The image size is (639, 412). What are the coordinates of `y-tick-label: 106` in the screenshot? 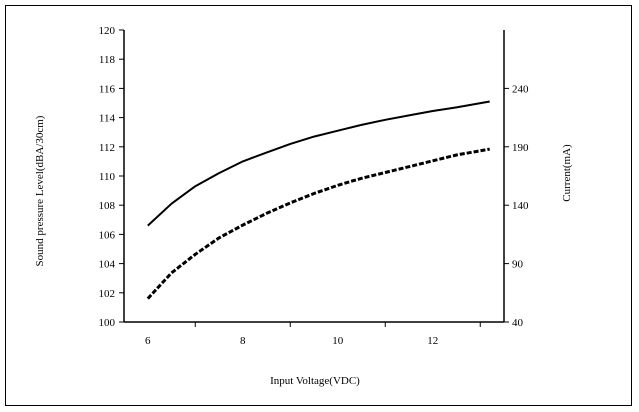 It's located at (107, 235).